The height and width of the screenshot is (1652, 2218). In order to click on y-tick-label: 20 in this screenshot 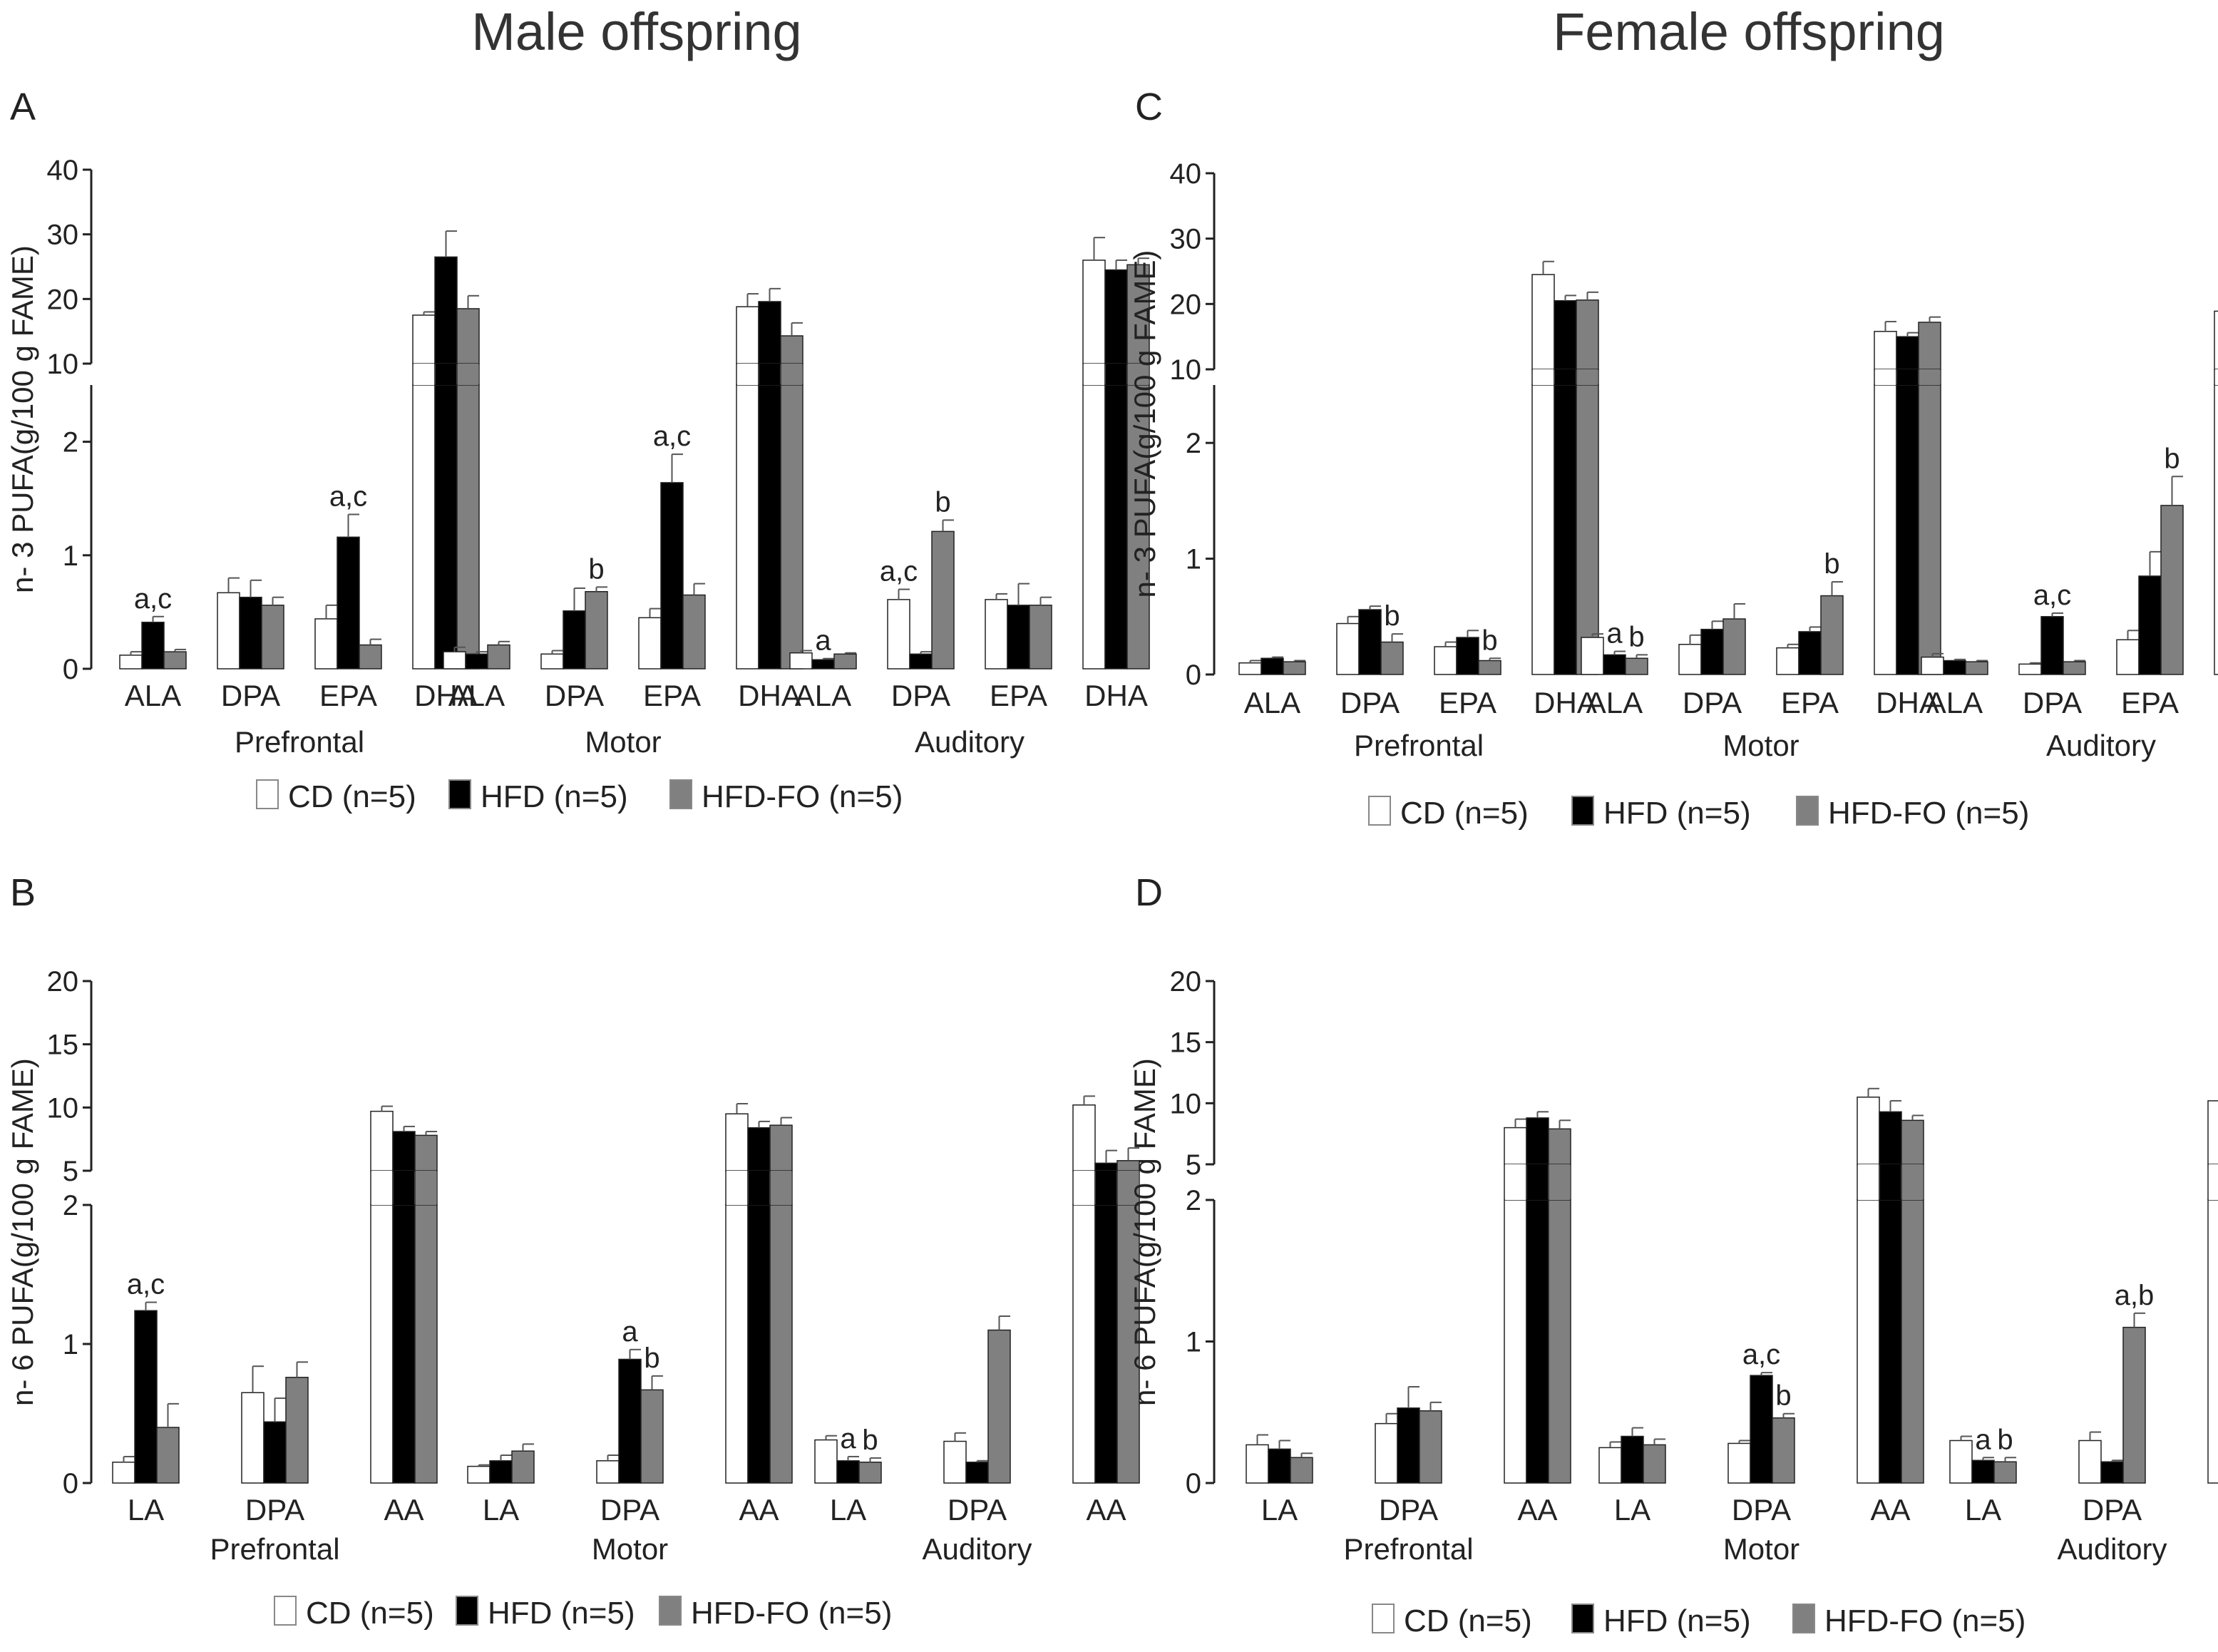, I will do `click(1186, 981)`.